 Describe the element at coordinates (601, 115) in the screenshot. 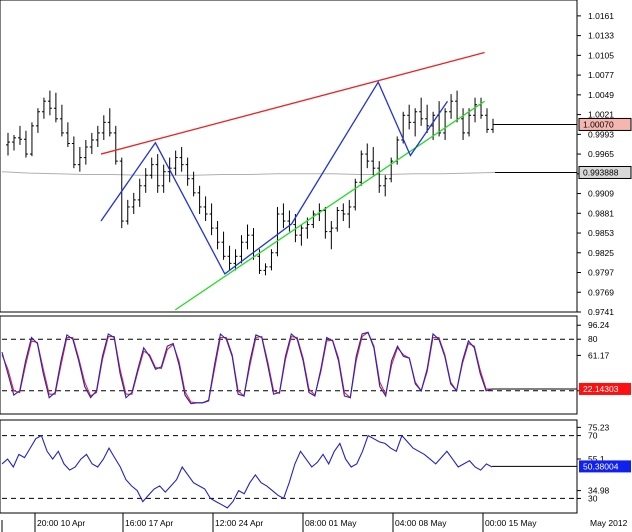

I see `price-tick-label: 1.0021` at that location.